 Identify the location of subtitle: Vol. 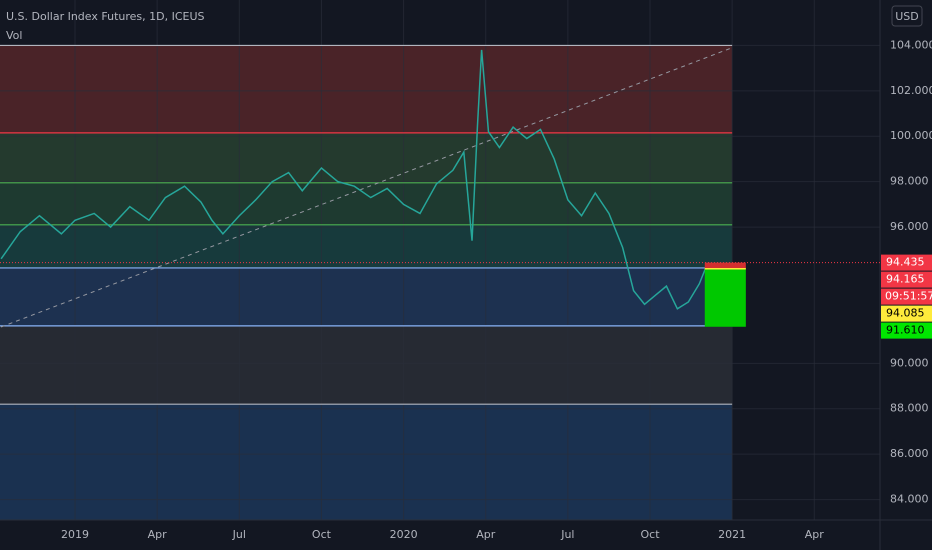
(14, 35).